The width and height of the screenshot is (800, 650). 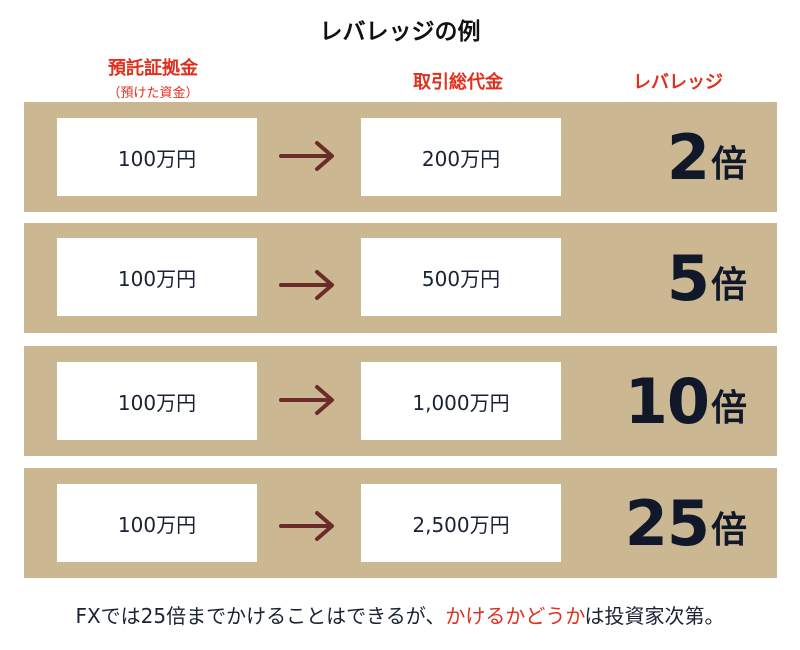 What do you see at coordinates (515, 616) in the screenshot?
I see `footer-highlight: かけるかどうか` at bounding box center [515, 616].